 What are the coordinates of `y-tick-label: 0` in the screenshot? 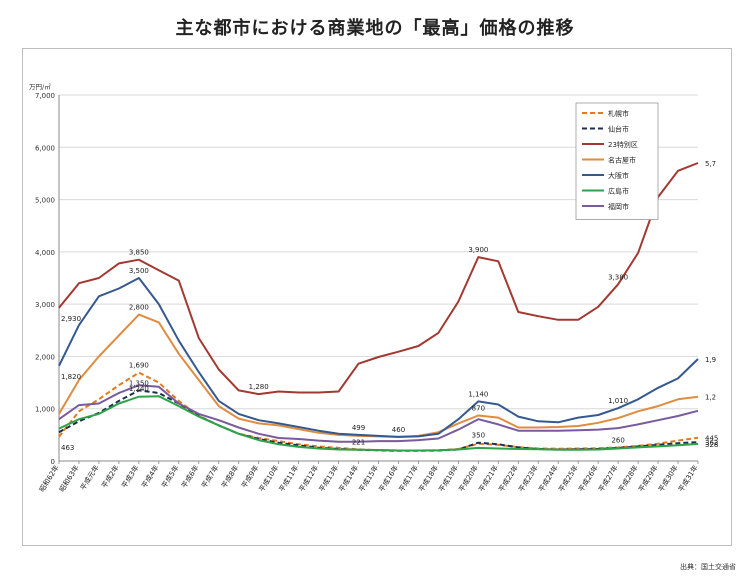 It's located at (53, 462).